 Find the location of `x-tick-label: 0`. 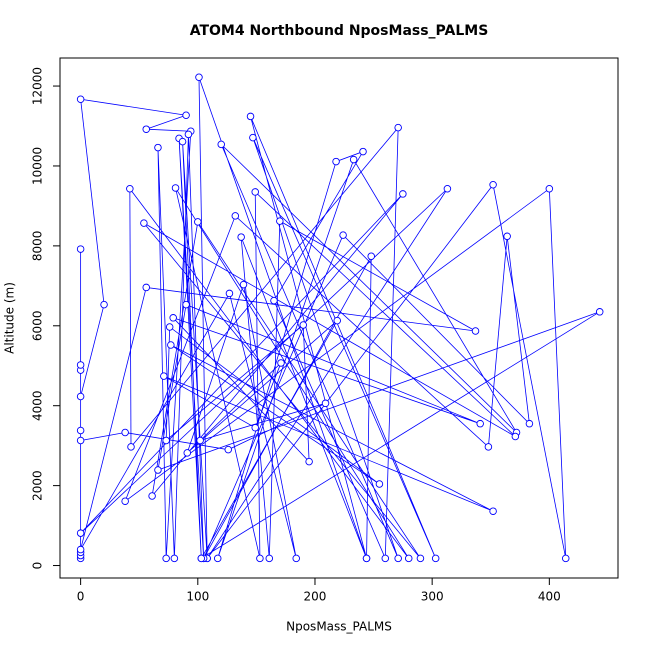

x-tick-label: 0 is located at coordinates (81, 597).